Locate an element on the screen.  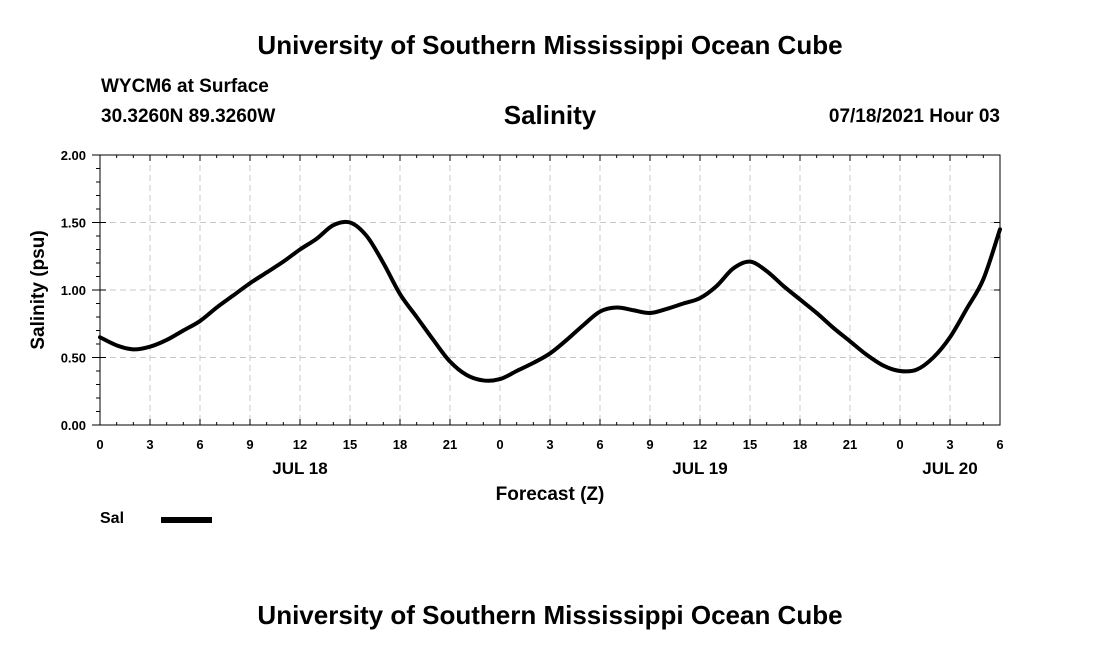
legend-swatch is located at coordinates (186, 520).